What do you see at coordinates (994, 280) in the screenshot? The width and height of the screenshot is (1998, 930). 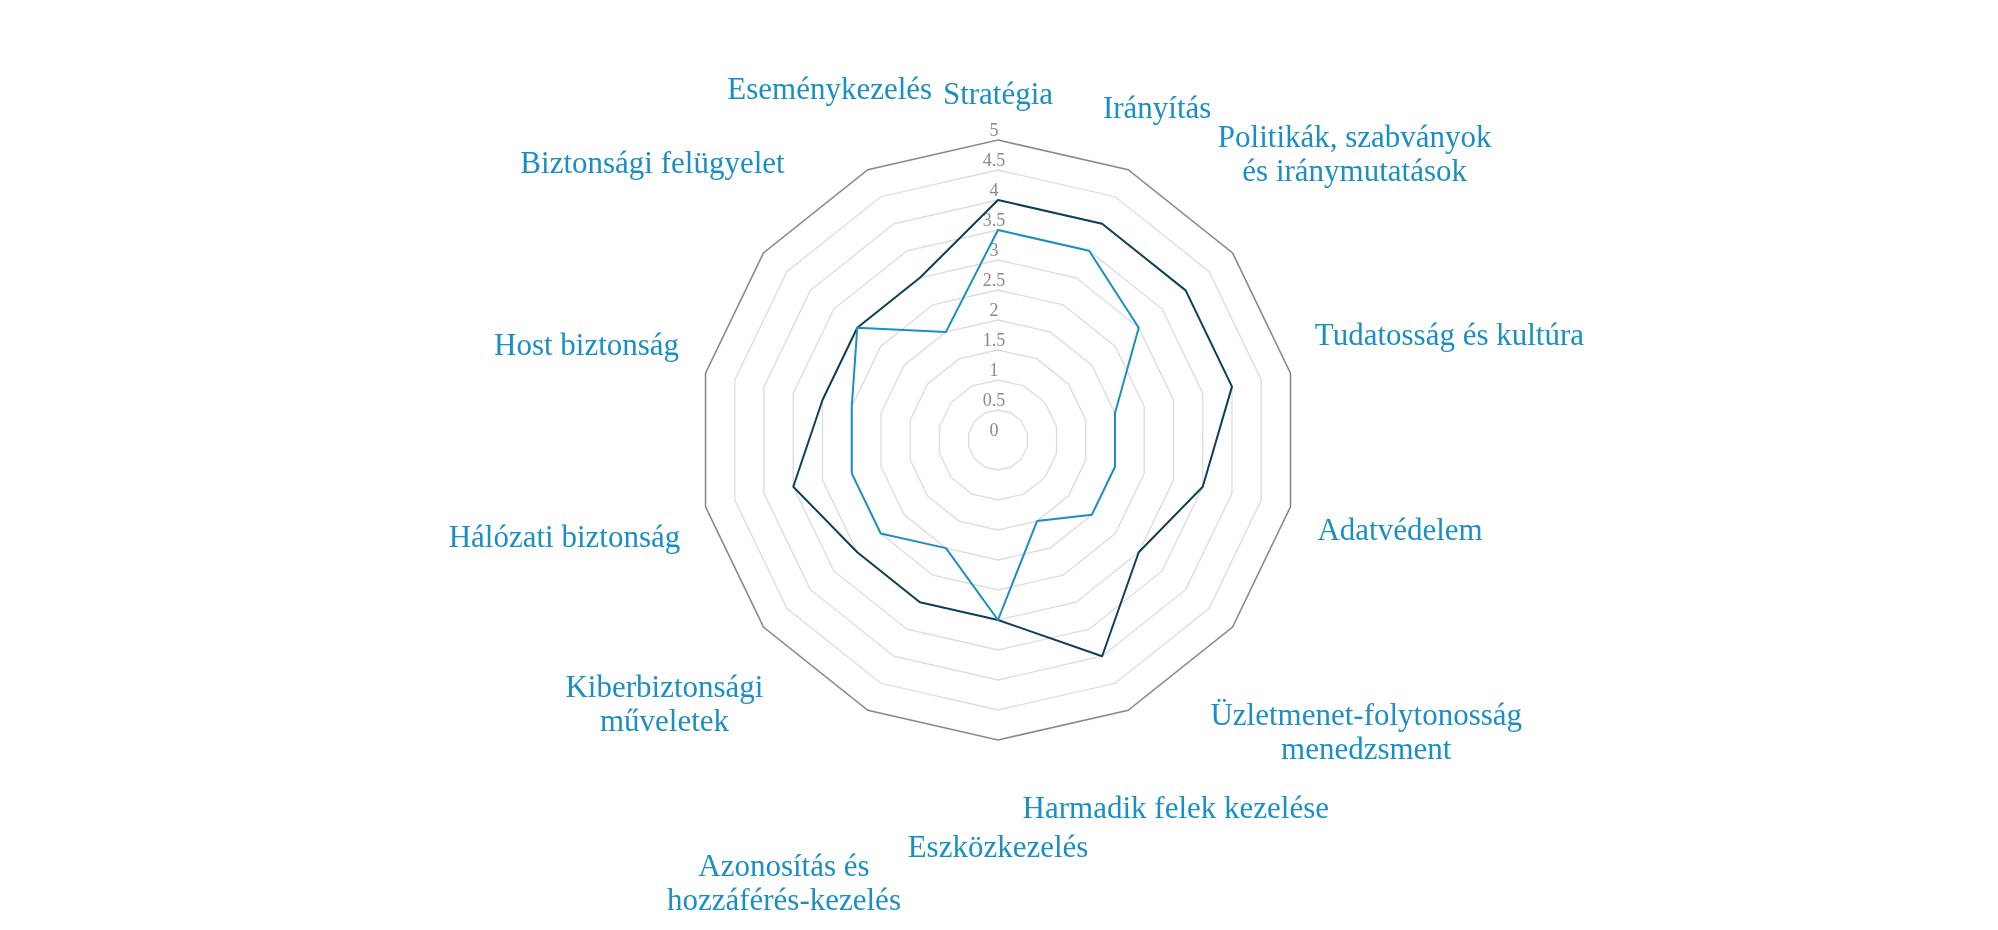 I see `y-tick-label: 2.5` at bounding box center [994, 280].